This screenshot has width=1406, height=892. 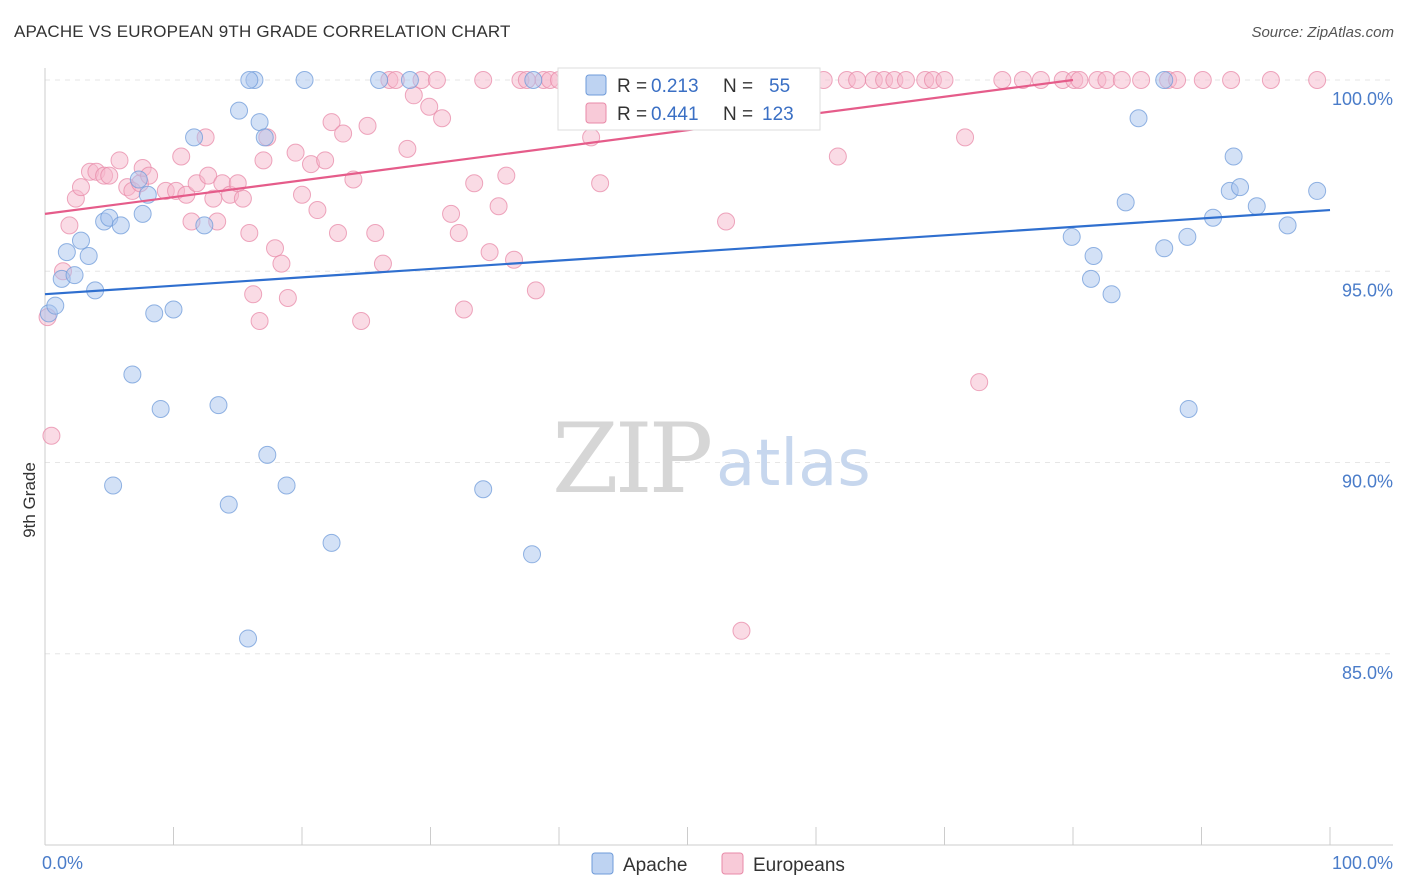 What do you see at coordinates (1362, 863) in the screenshot?
I see `x-tick-label-end: 100.0%` at bounding box center [1362, 863].